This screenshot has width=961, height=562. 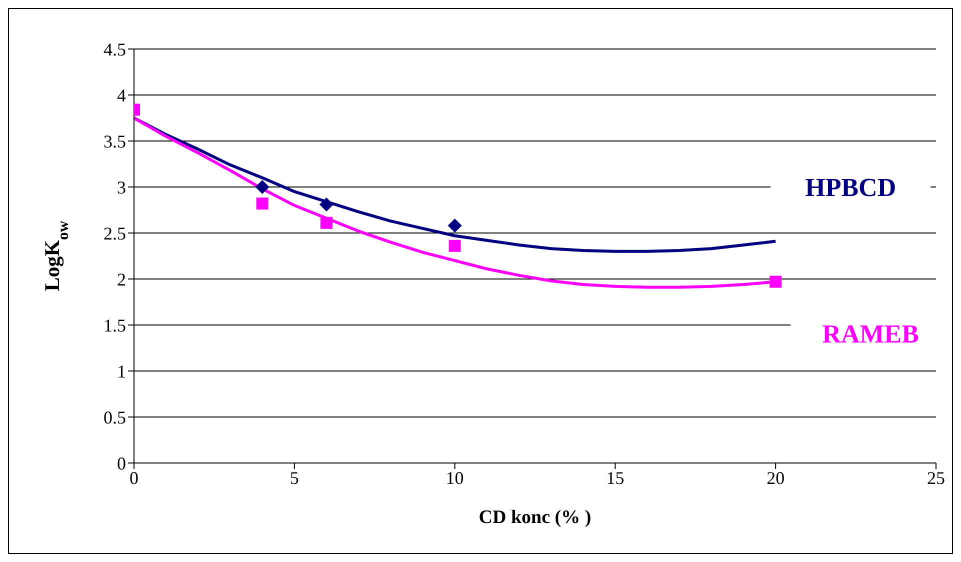 I want to click on x-tick-label: 20, so click(x=775, y=478).